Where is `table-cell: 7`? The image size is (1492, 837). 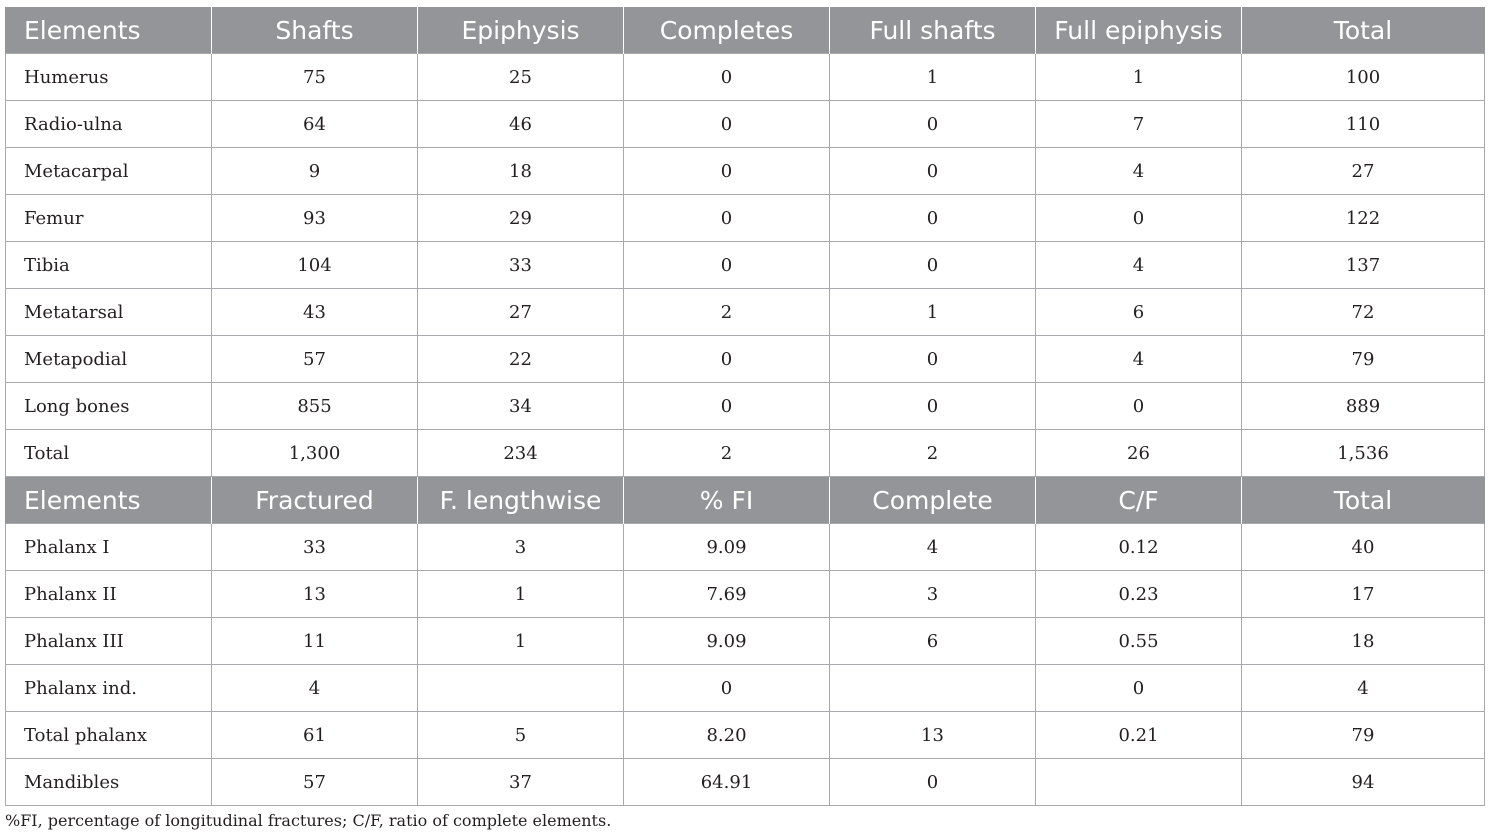
table-cell: 7 is located at coordinates (1138, 124).